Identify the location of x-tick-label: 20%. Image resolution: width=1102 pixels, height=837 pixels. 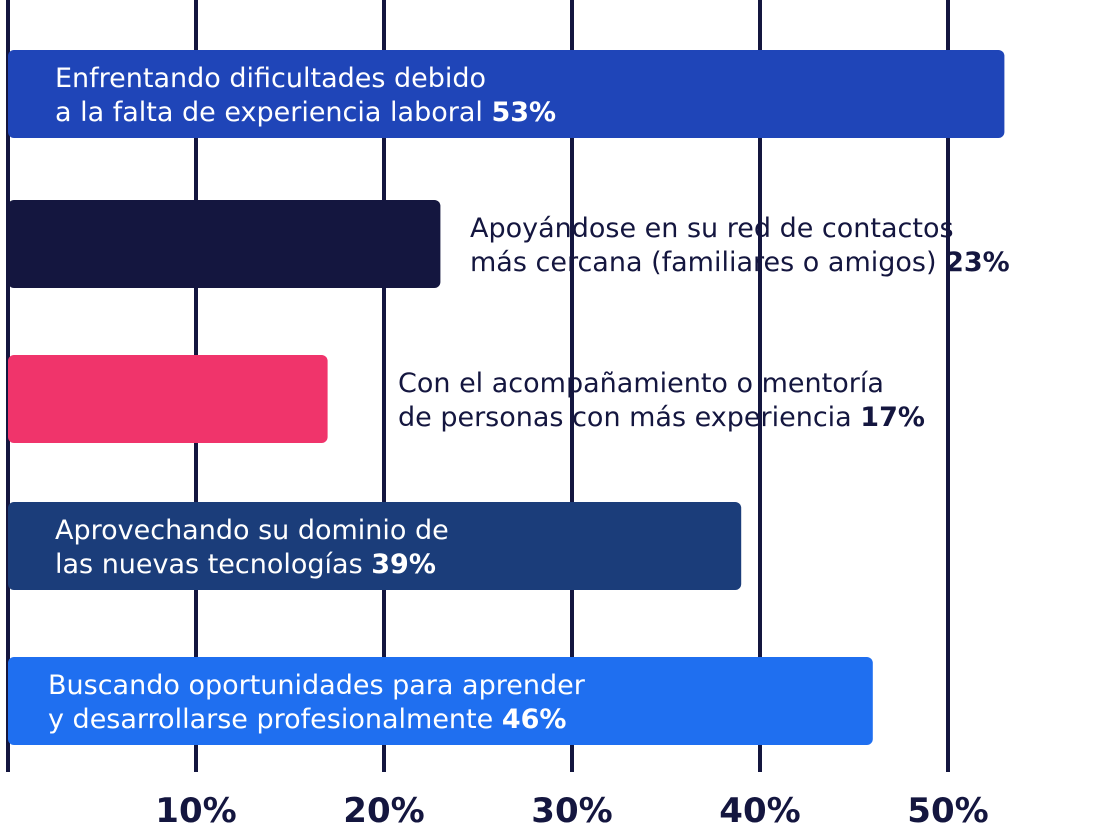
(383, 811).